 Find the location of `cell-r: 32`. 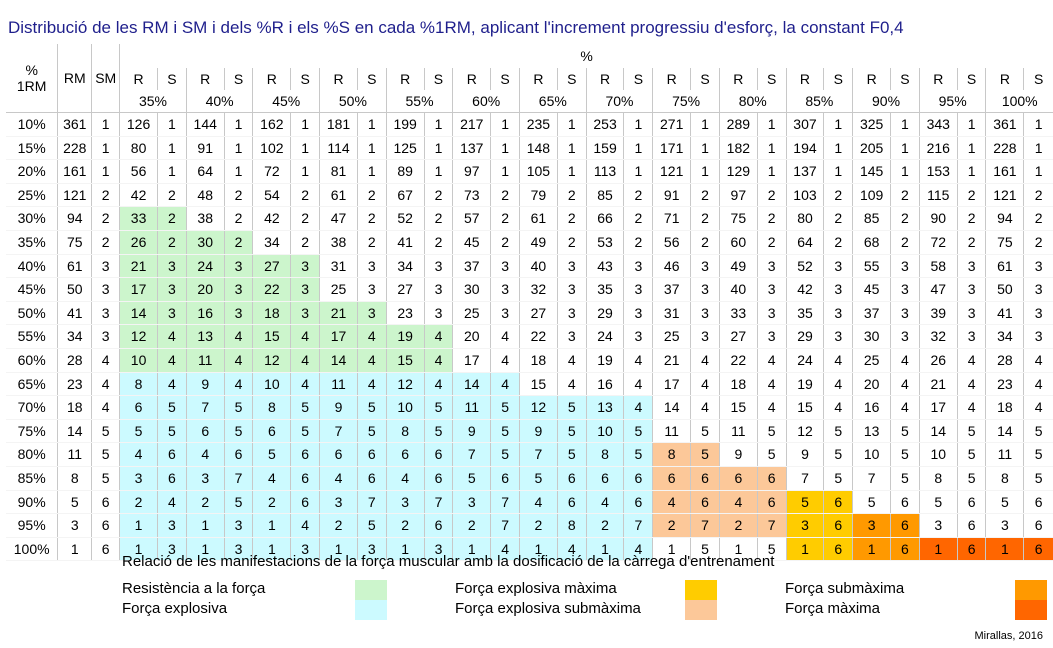

cell-r: 32 is located at coordinates (938, 336).